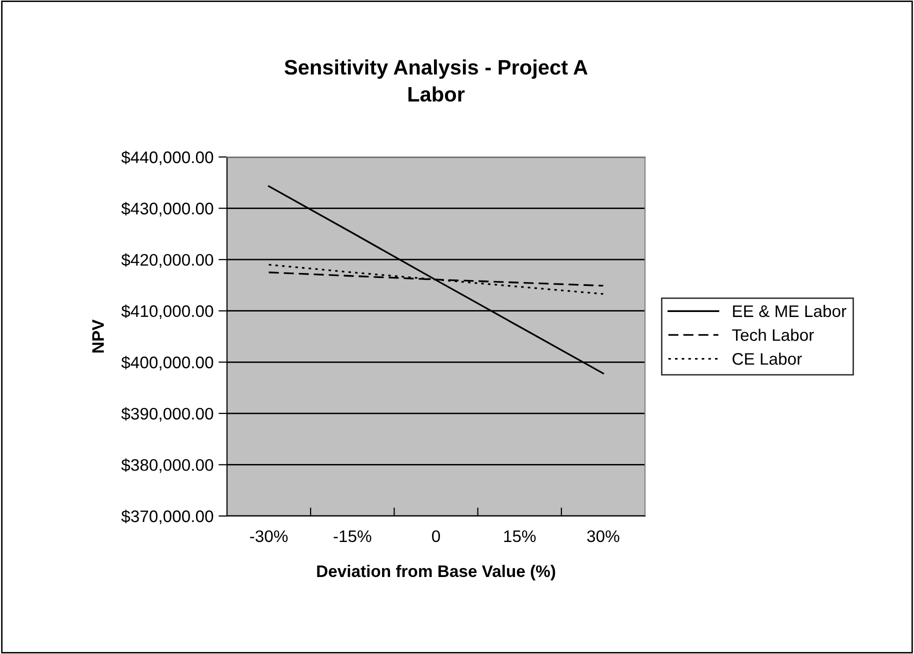  What do you see at coordinates (436, 80) in the screenshot?
I see `chart-title: Sensitivity Analysis - Project A Labor` at bounding box center [436, 80].